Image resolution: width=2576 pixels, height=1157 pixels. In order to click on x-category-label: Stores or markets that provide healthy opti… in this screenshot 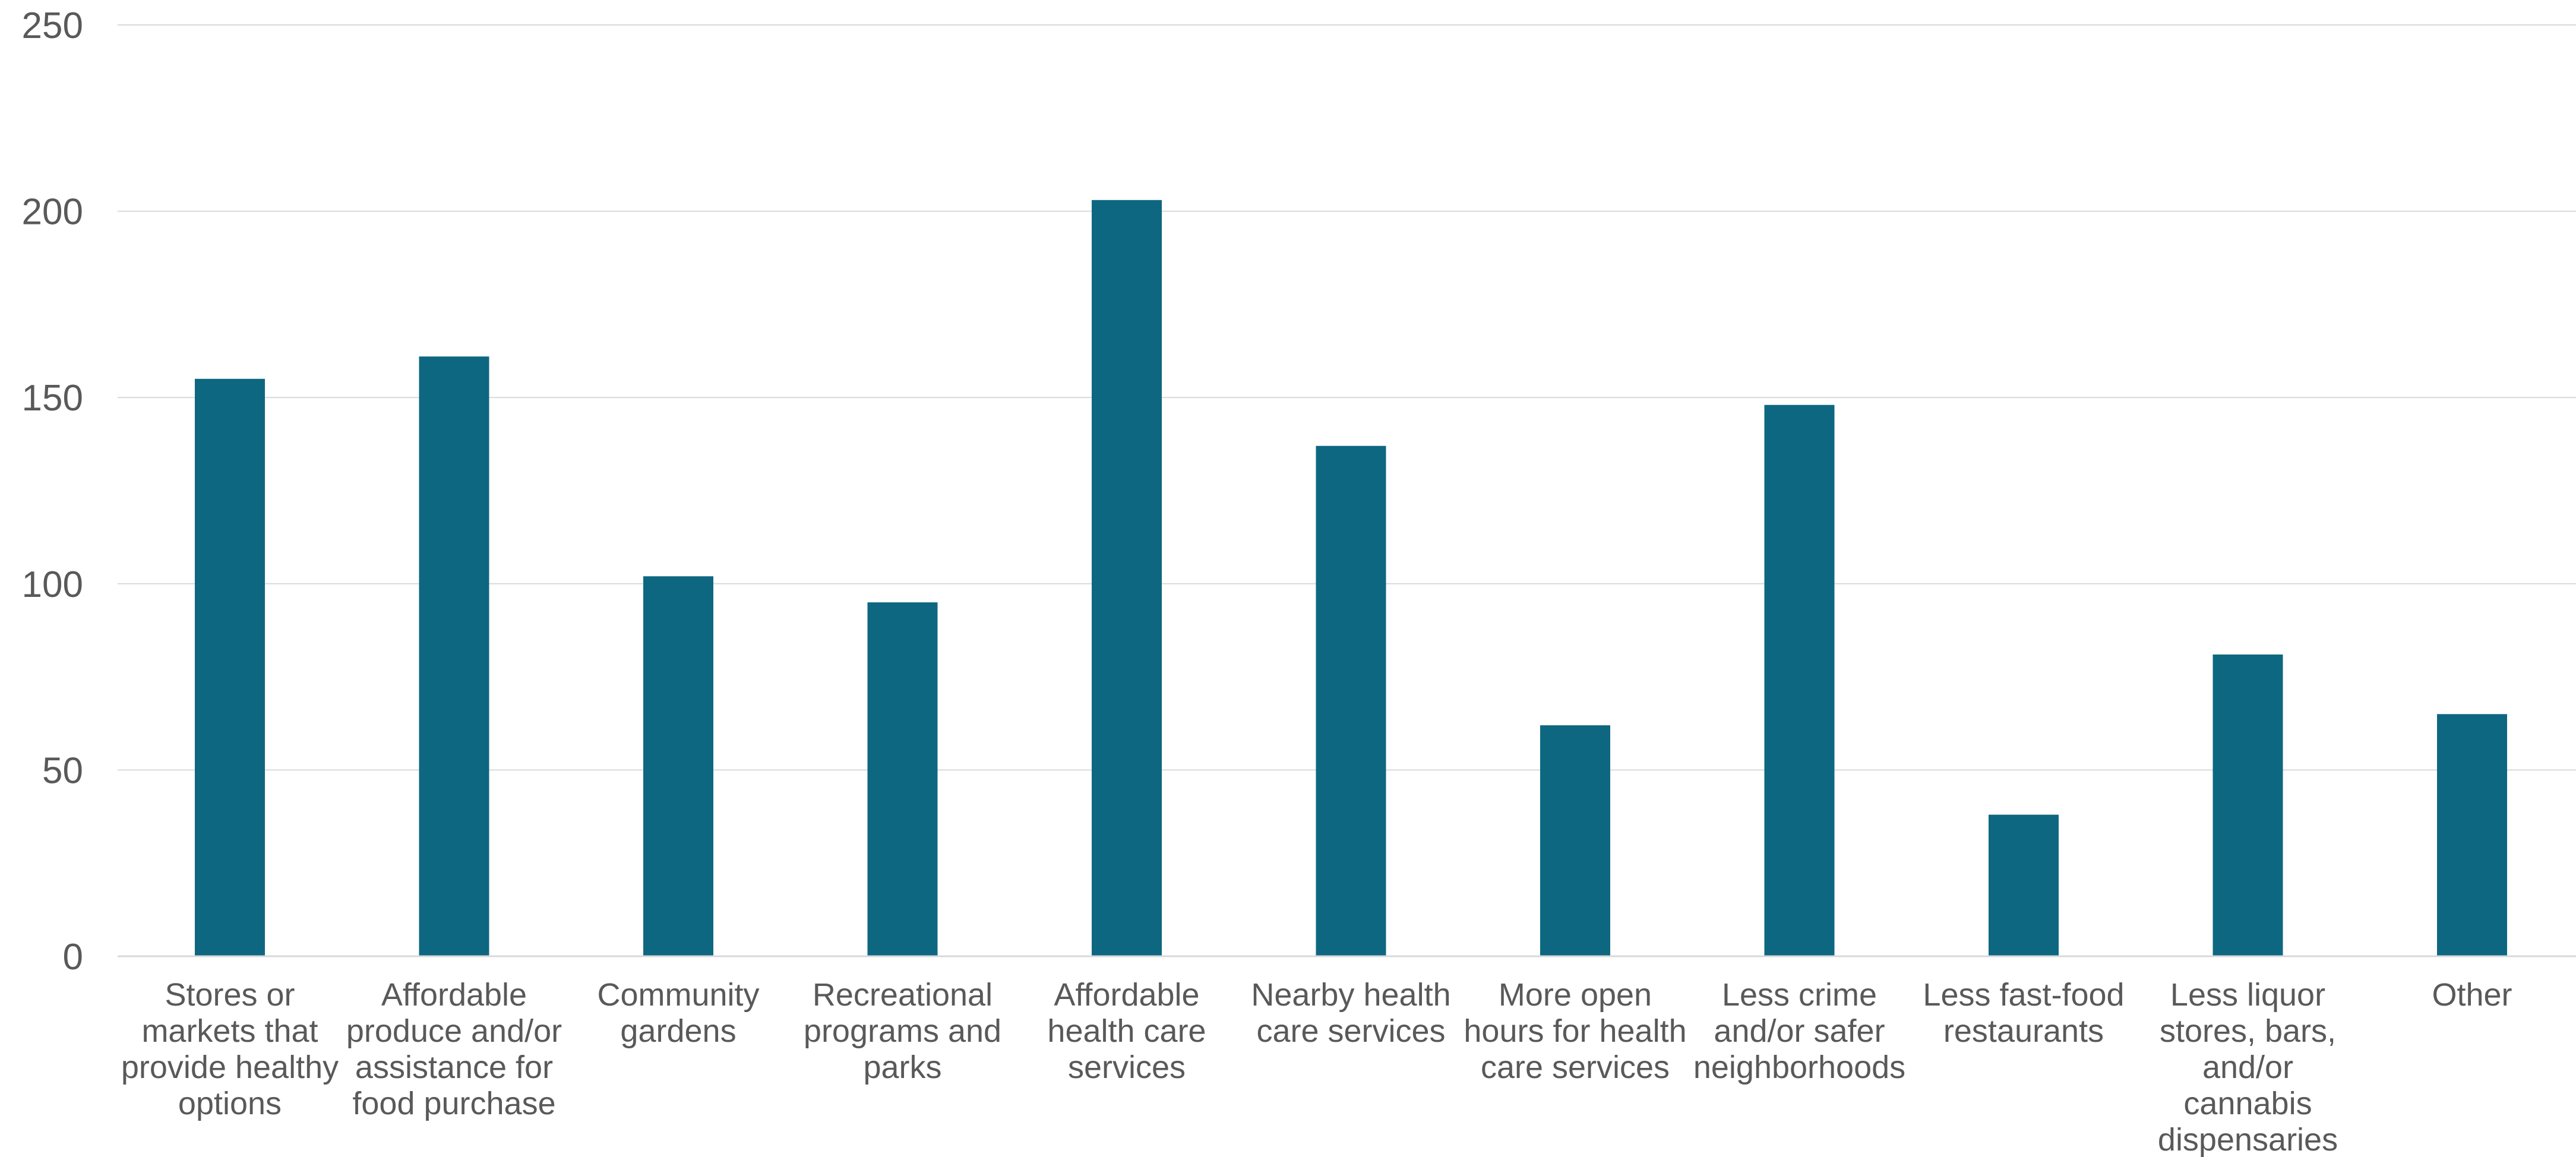, I will do `click(230, 1049)`.